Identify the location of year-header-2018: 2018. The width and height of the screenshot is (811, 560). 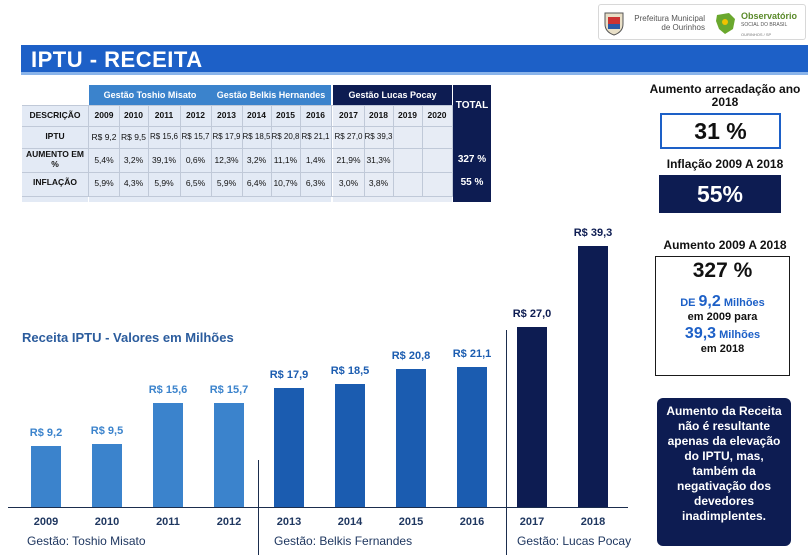
(378, 115).